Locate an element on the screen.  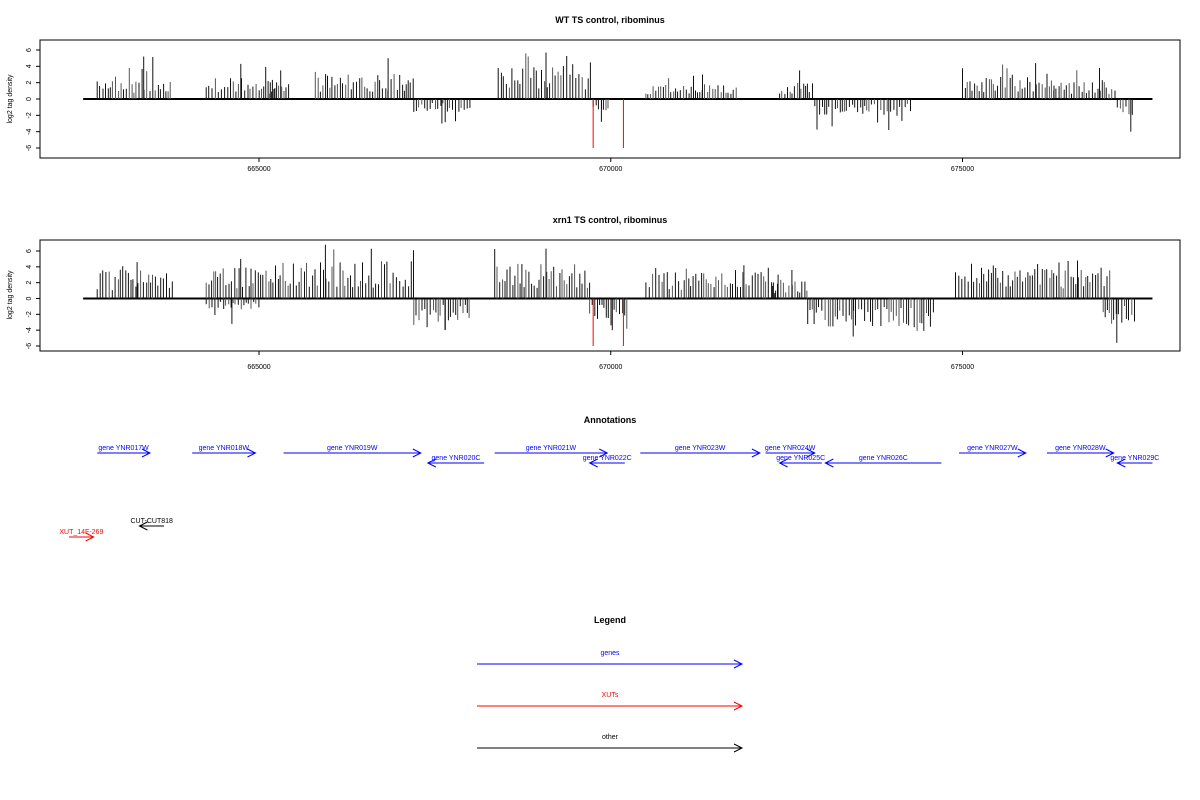
legend-label: other is located at coordinates (610, 737).